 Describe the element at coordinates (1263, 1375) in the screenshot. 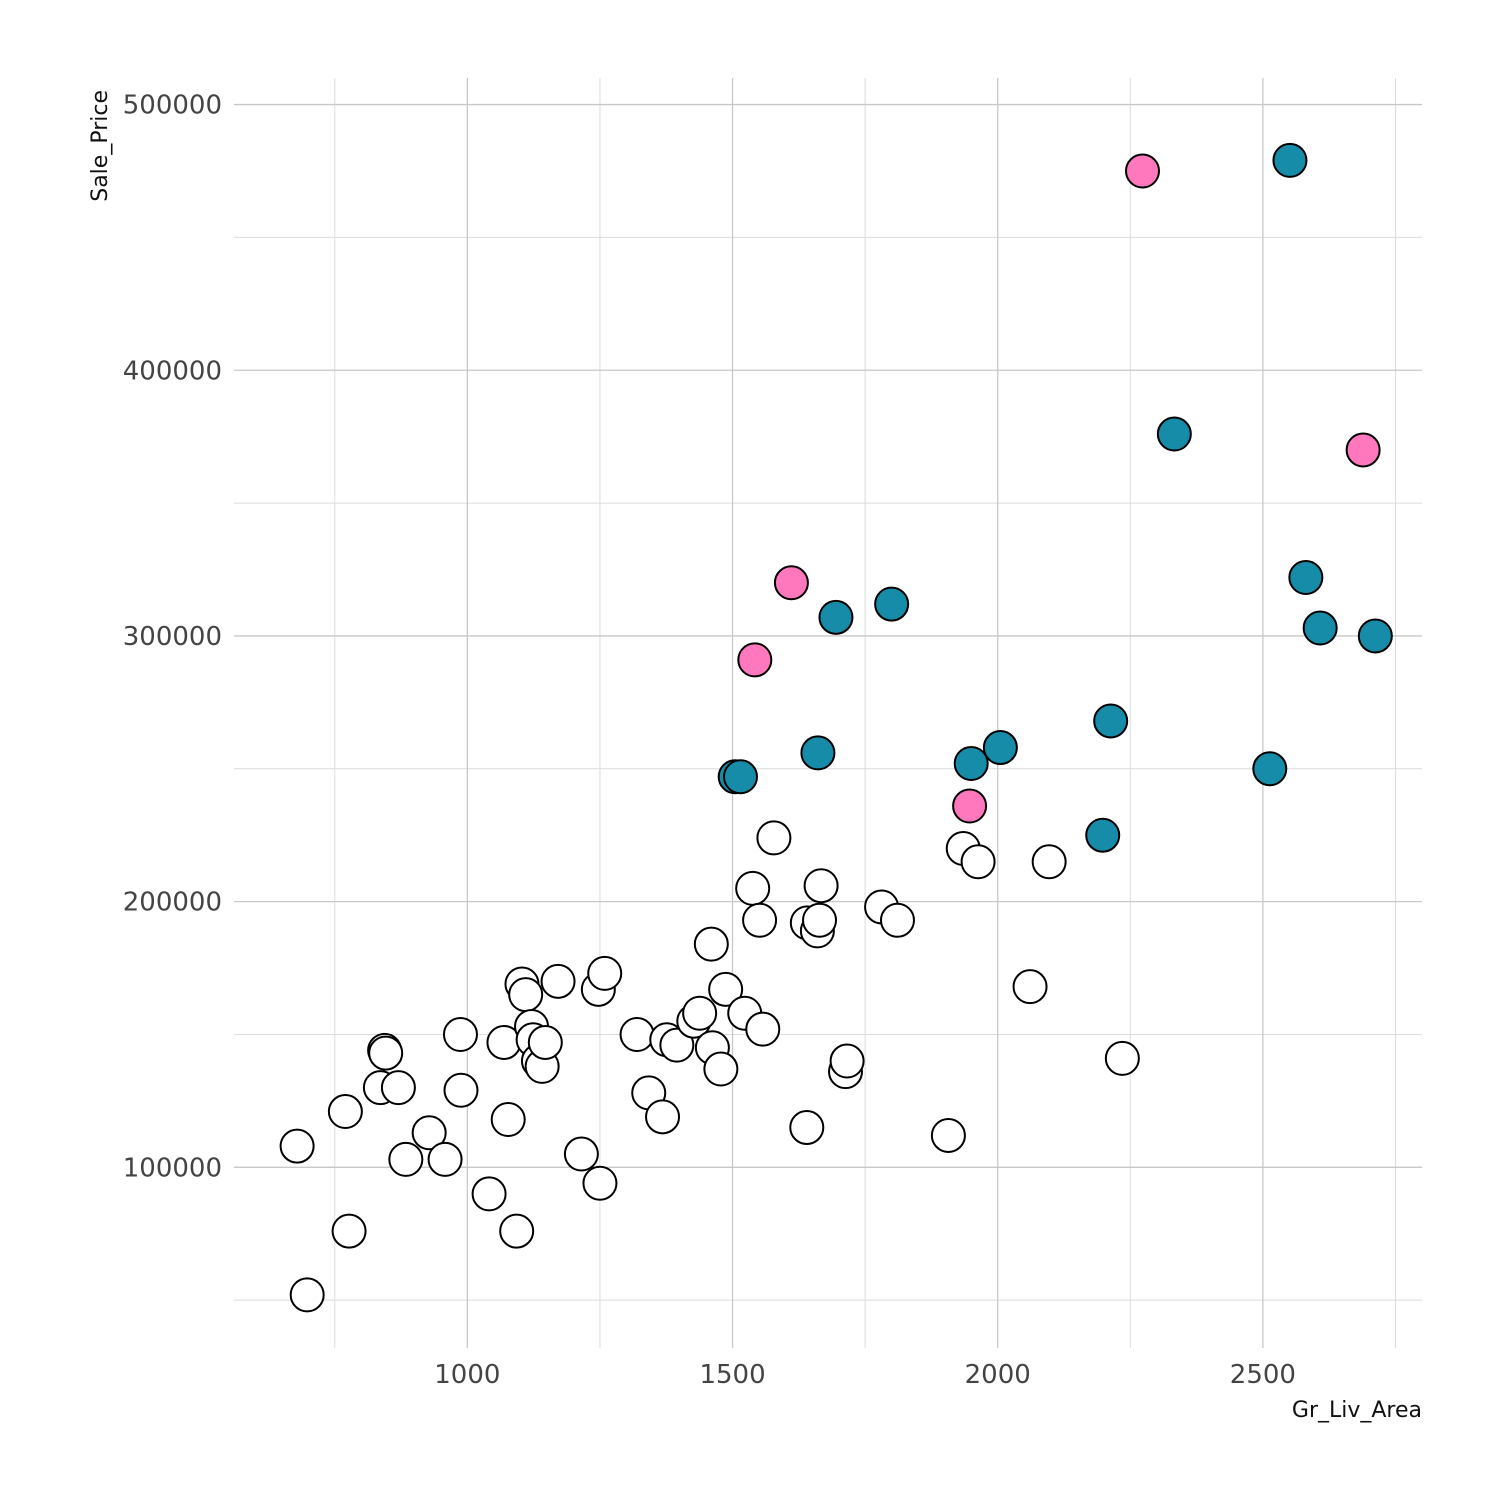

I see `x-tick-label: 2500` at that location.